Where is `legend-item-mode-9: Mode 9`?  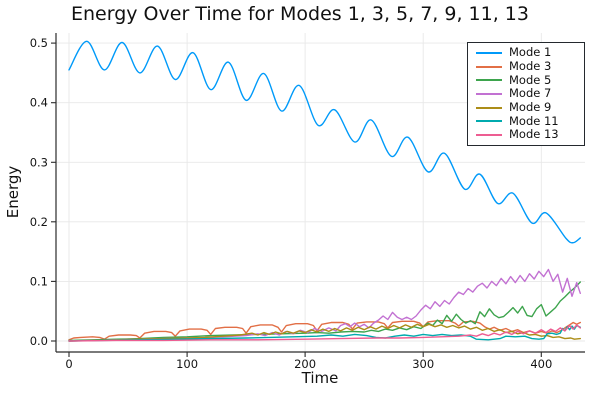 legend-item-mode-9: Mode 9 is located at coordinates (529, 108).